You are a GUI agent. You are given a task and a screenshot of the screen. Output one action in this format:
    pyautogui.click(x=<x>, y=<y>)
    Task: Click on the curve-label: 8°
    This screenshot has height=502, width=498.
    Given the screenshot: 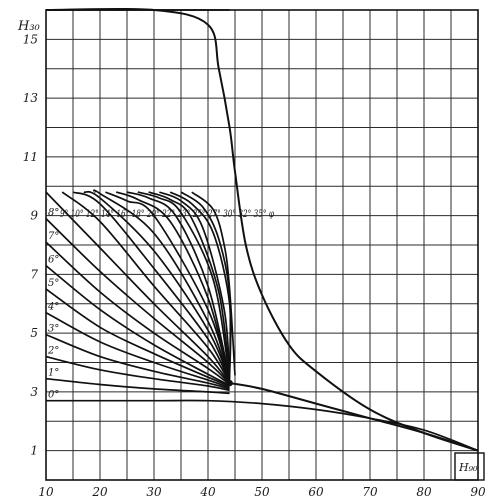 What is the action you would take?
    pyautogui.click(x=53, y=213)
    